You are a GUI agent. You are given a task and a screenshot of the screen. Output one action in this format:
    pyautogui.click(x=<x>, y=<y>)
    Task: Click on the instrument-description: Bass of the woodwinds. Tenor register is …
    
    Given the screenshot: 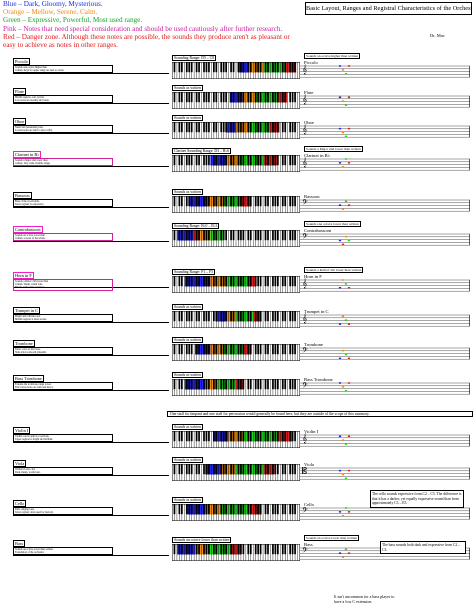 What is the action you would take?
    pyautogui.click(x=63, y=203)
    